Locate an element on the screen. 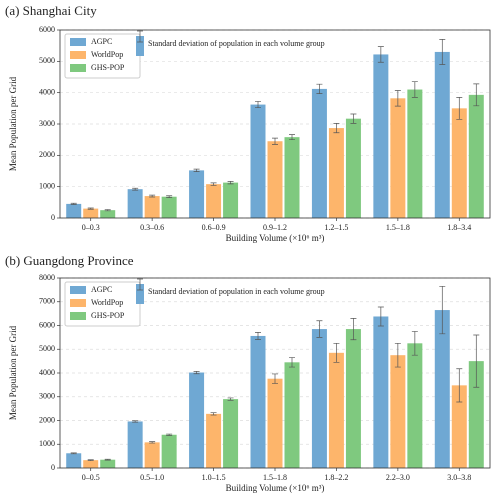 Image resolution: width=500 pixels, height=500 pixels. x-tick-label: 0.9–1.2 is located at coordinates (275, 227).